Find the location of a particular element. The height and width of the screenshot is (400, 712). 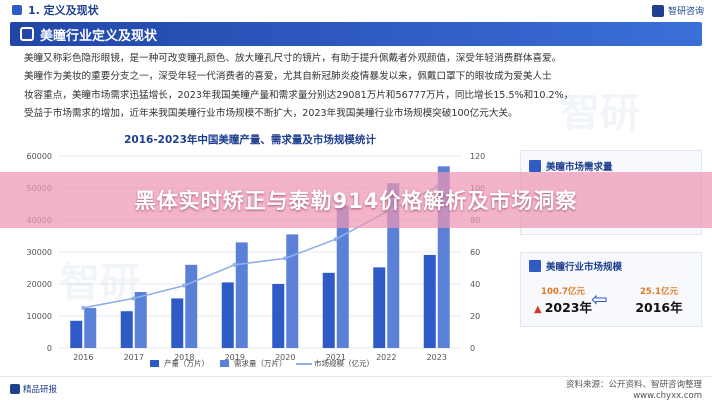

x-tick-label: 2016 is located at coordinates (83, 357).